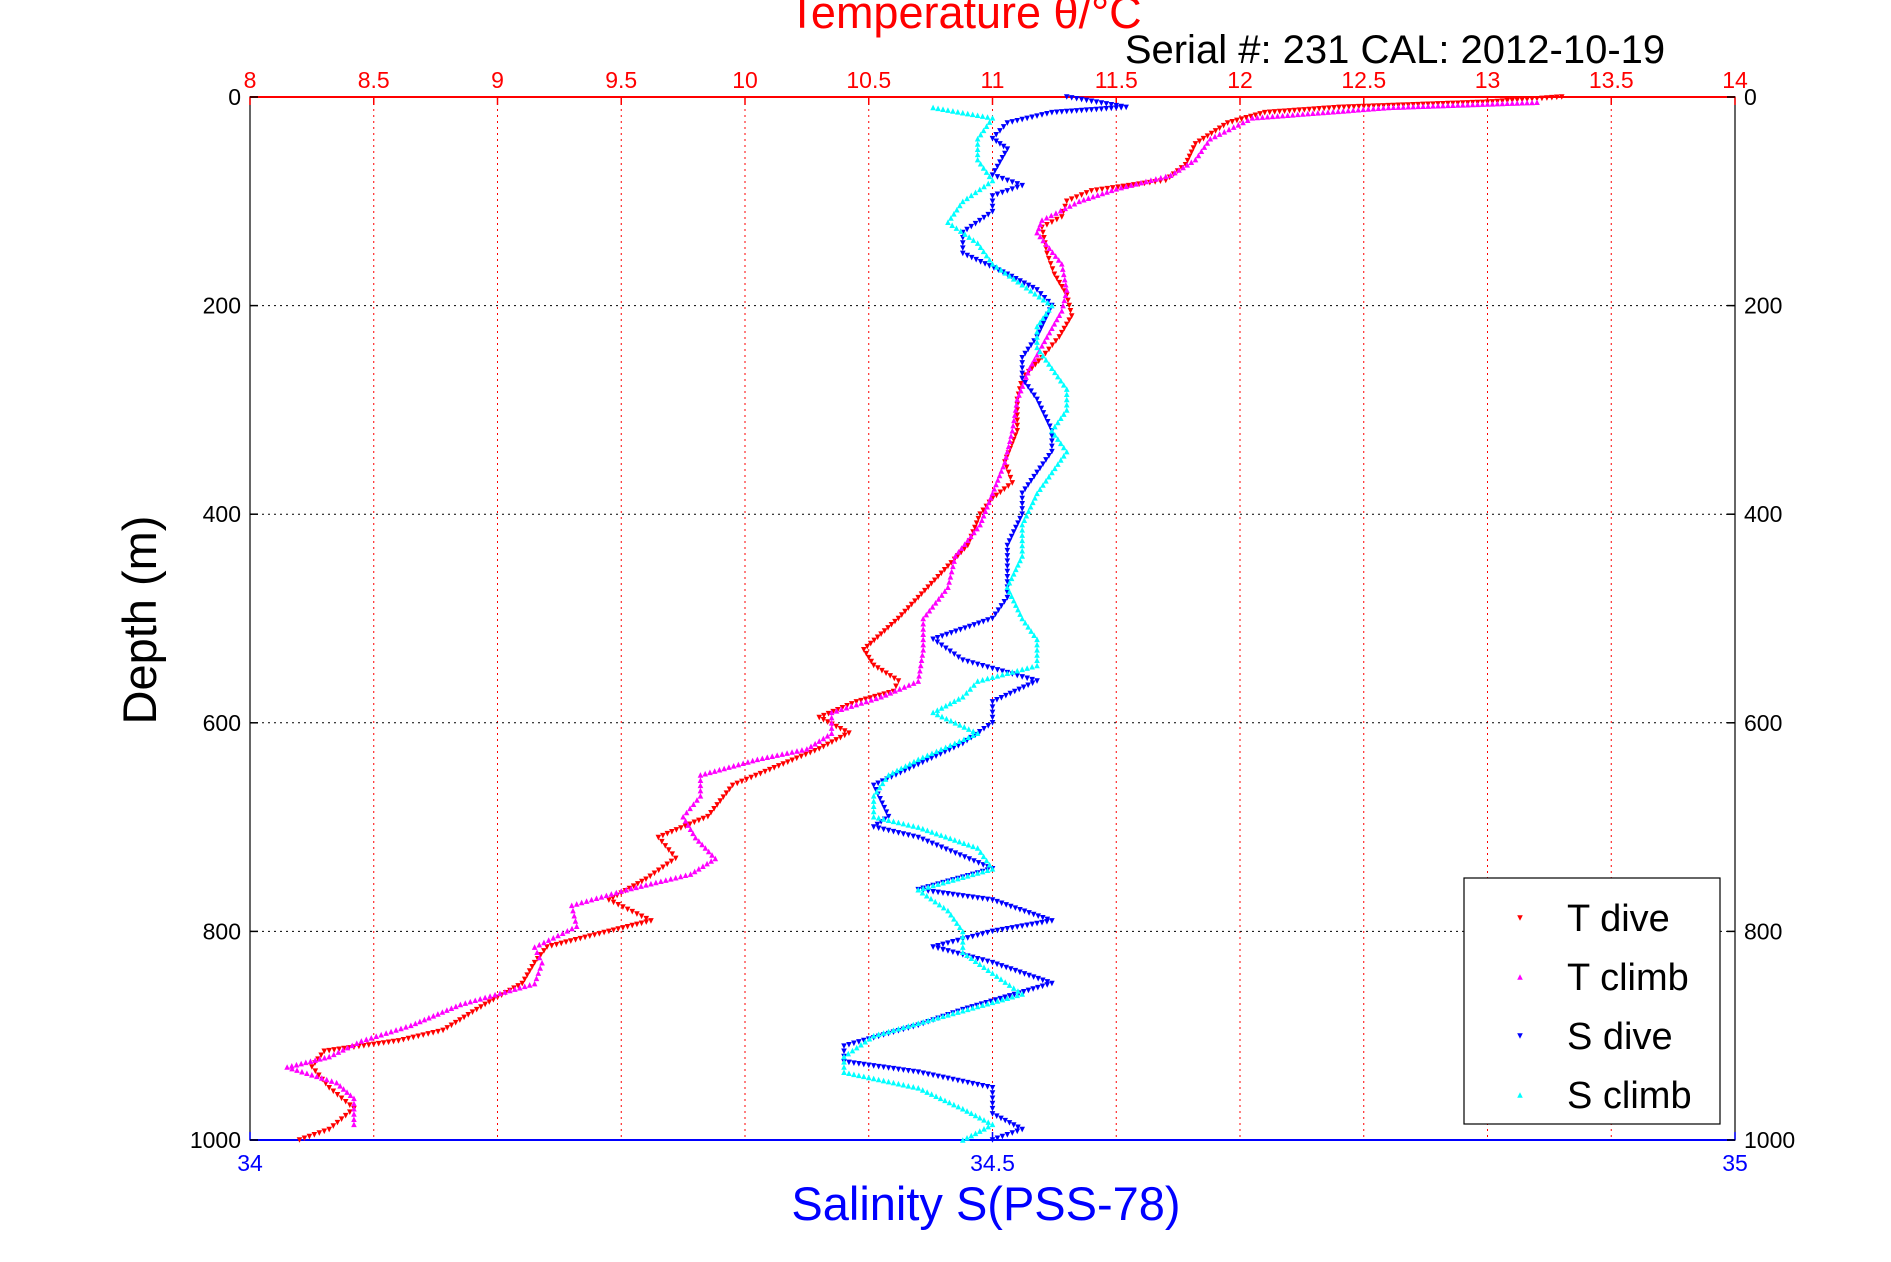 Image resolution: width=1891 pixels, height=1262 pixels. I want to click on tick-label-y-right: 800, so click(1763, 931).